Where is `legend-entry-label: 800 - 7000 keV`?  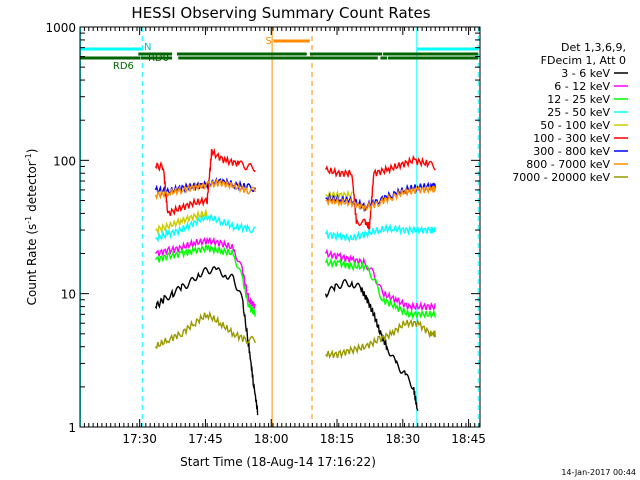
legend-entry-label: 800 - 7000 keV is located at coordinates (568, 164).